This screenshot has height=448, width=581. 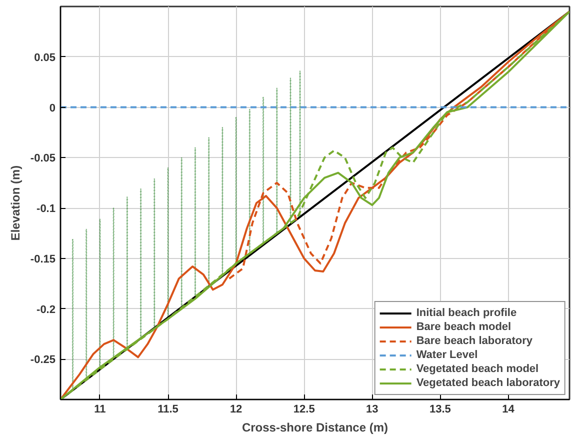 What do you see at coordinates (46, 209) in the screenshot?
I see `y-tick-label: -0.1` at bounding box center [46, 209].